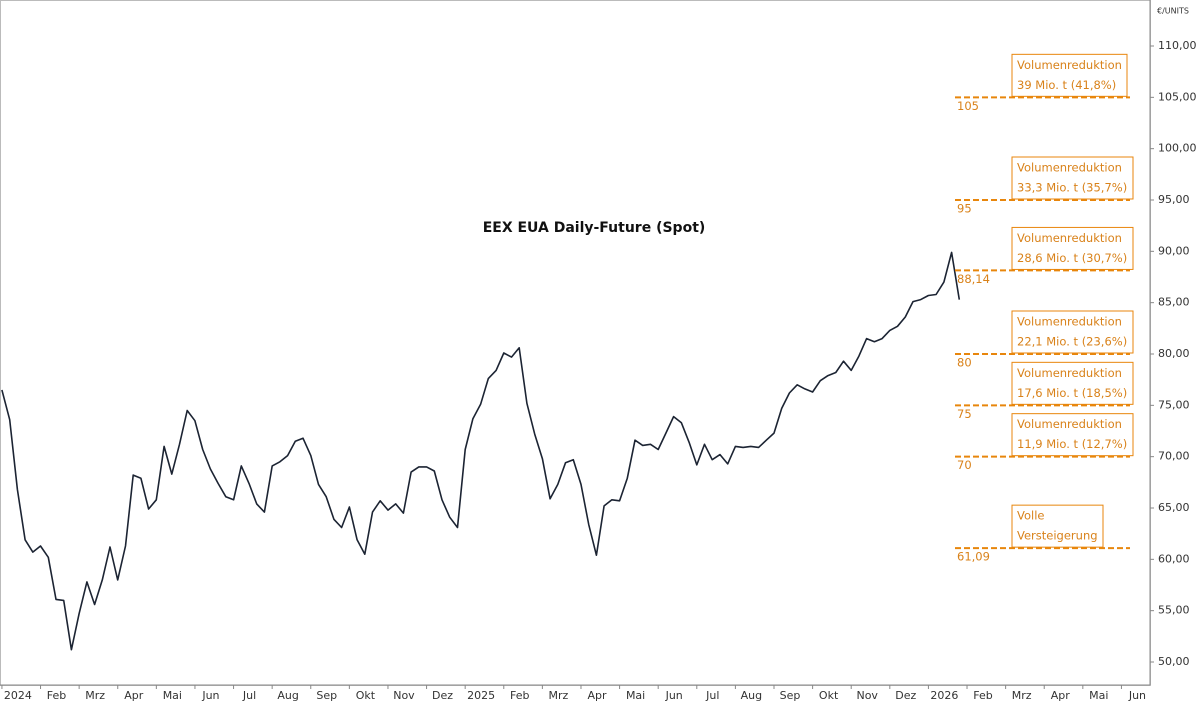  I want to click on annotation-text: 11,9 Mio. t (12,7%), so click(1072, 444).